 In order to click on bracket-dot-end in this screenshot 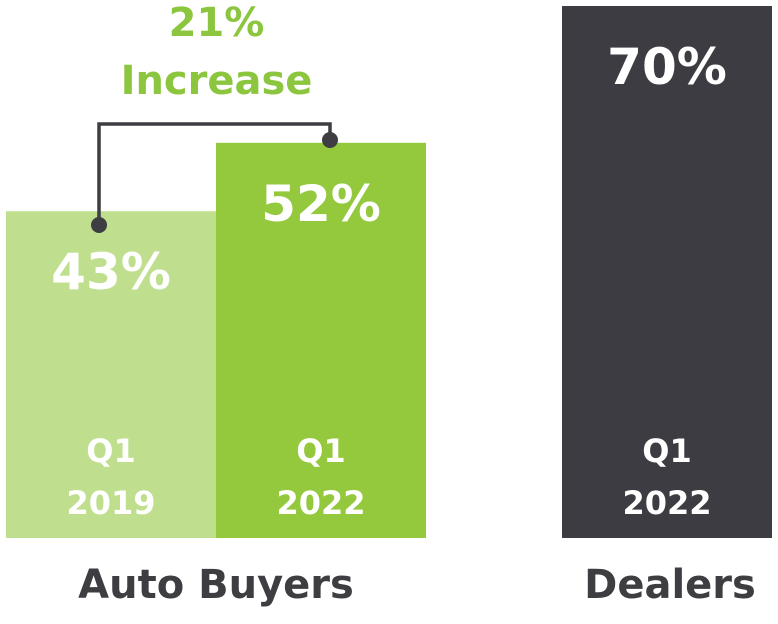, I will do `click(330, 140)`.